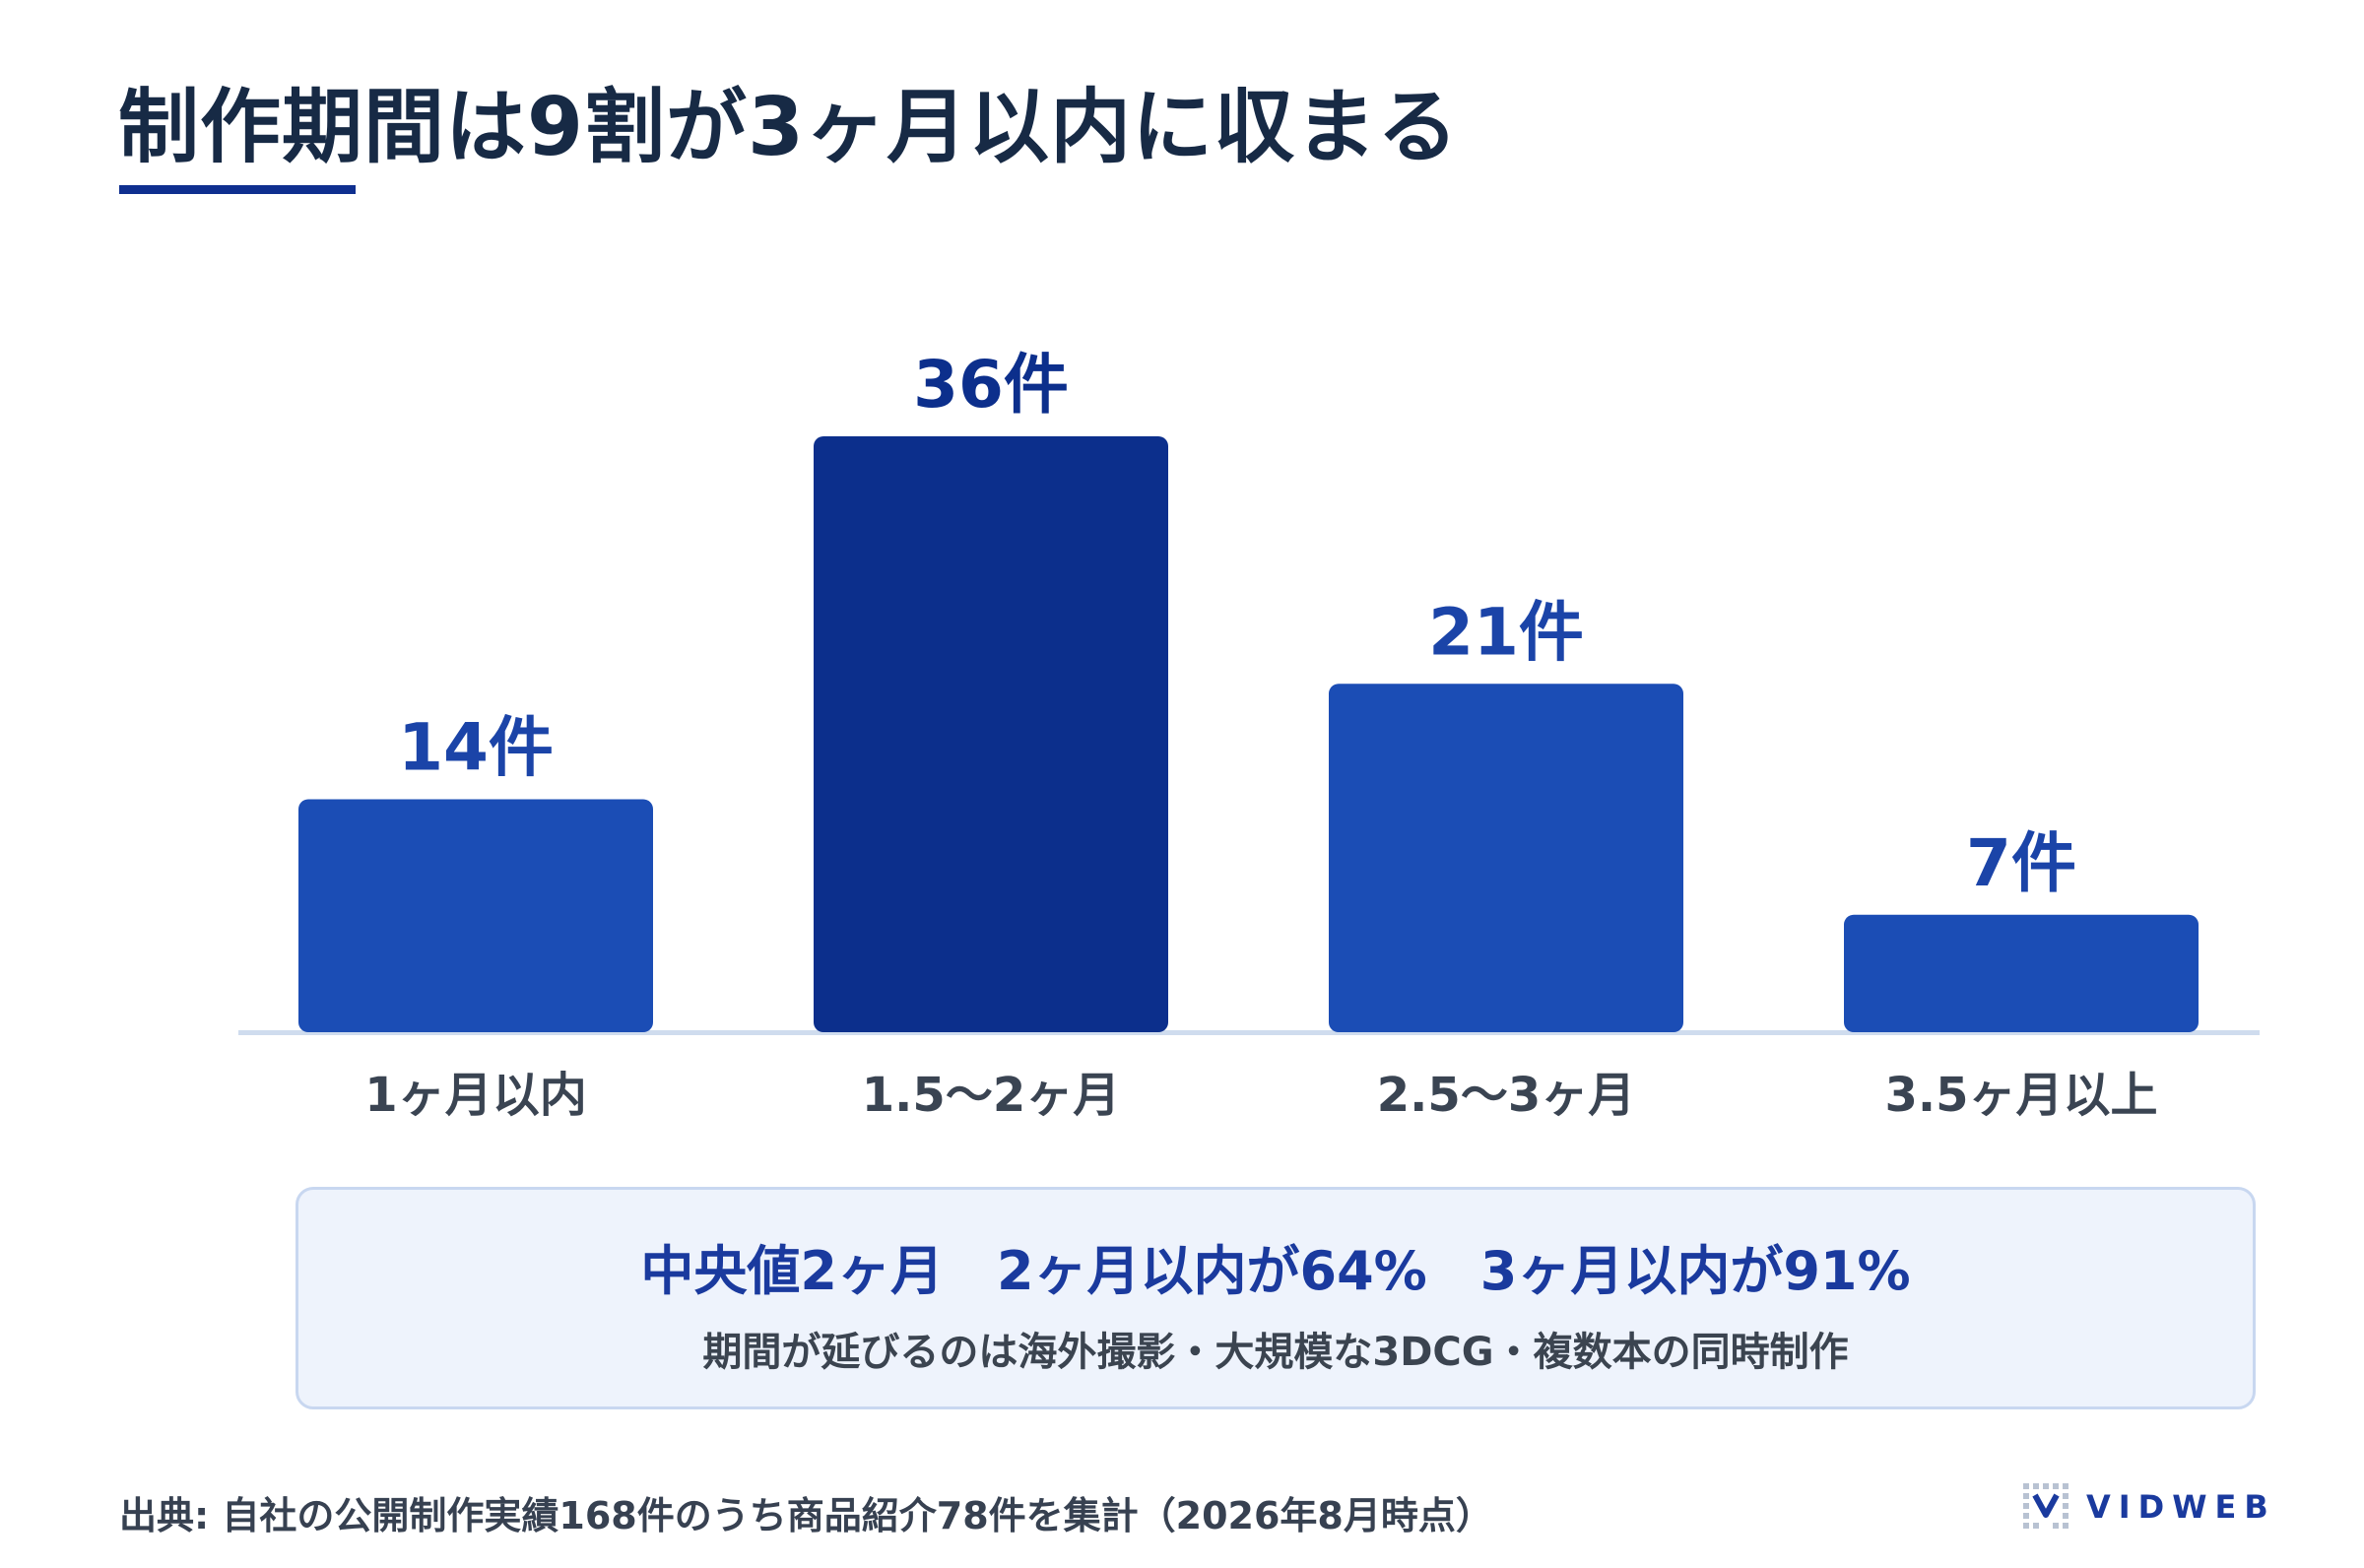  I want to click on summary-headline: 中央値2ヶ月 2ヶ月以内が64% 3ヶ月以内が91%, so click(1275, 1271).